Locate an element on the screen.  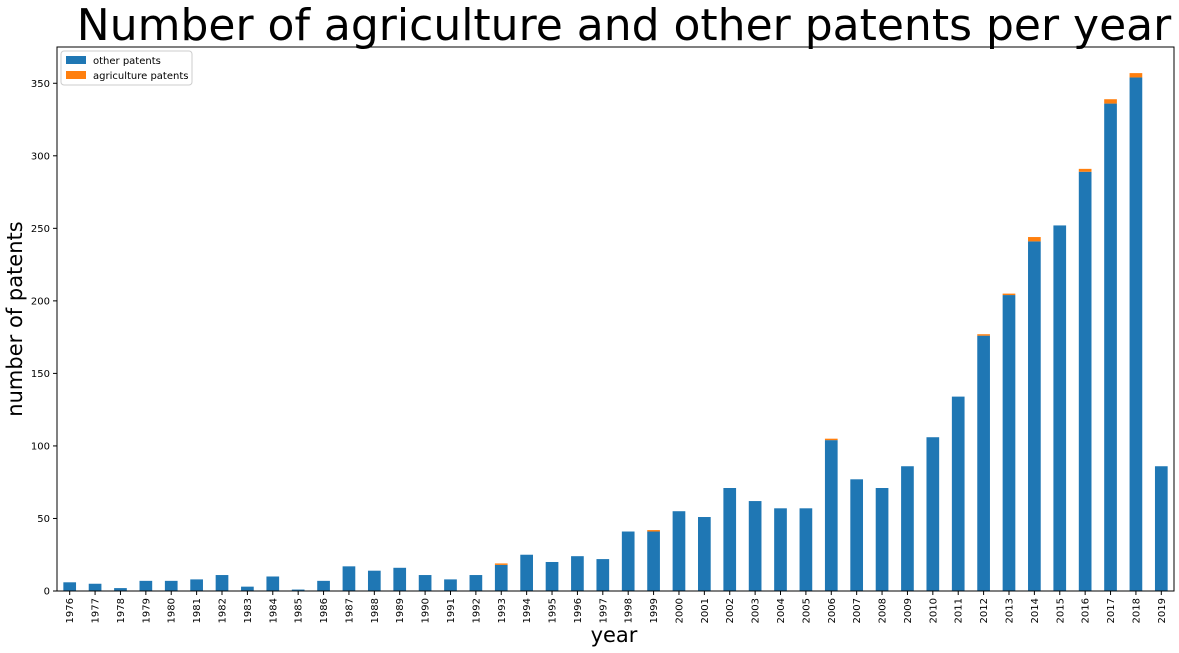
bar-other-1982 is located at coordinates (222, 583).